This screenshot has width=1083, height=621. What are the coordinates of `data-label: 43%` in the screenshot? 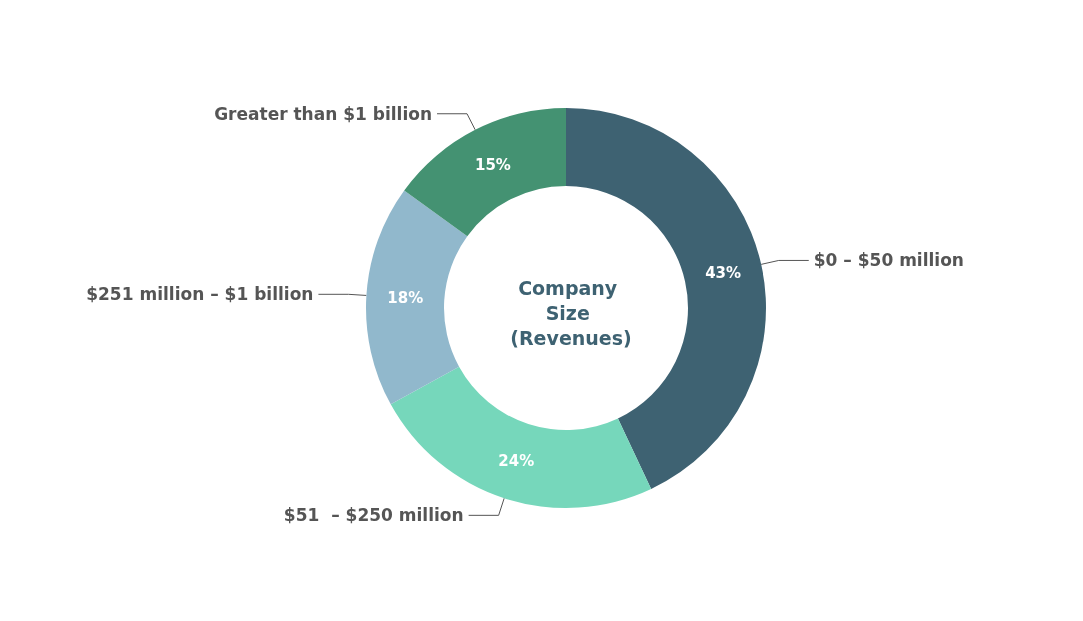 It's located at (723, 272).